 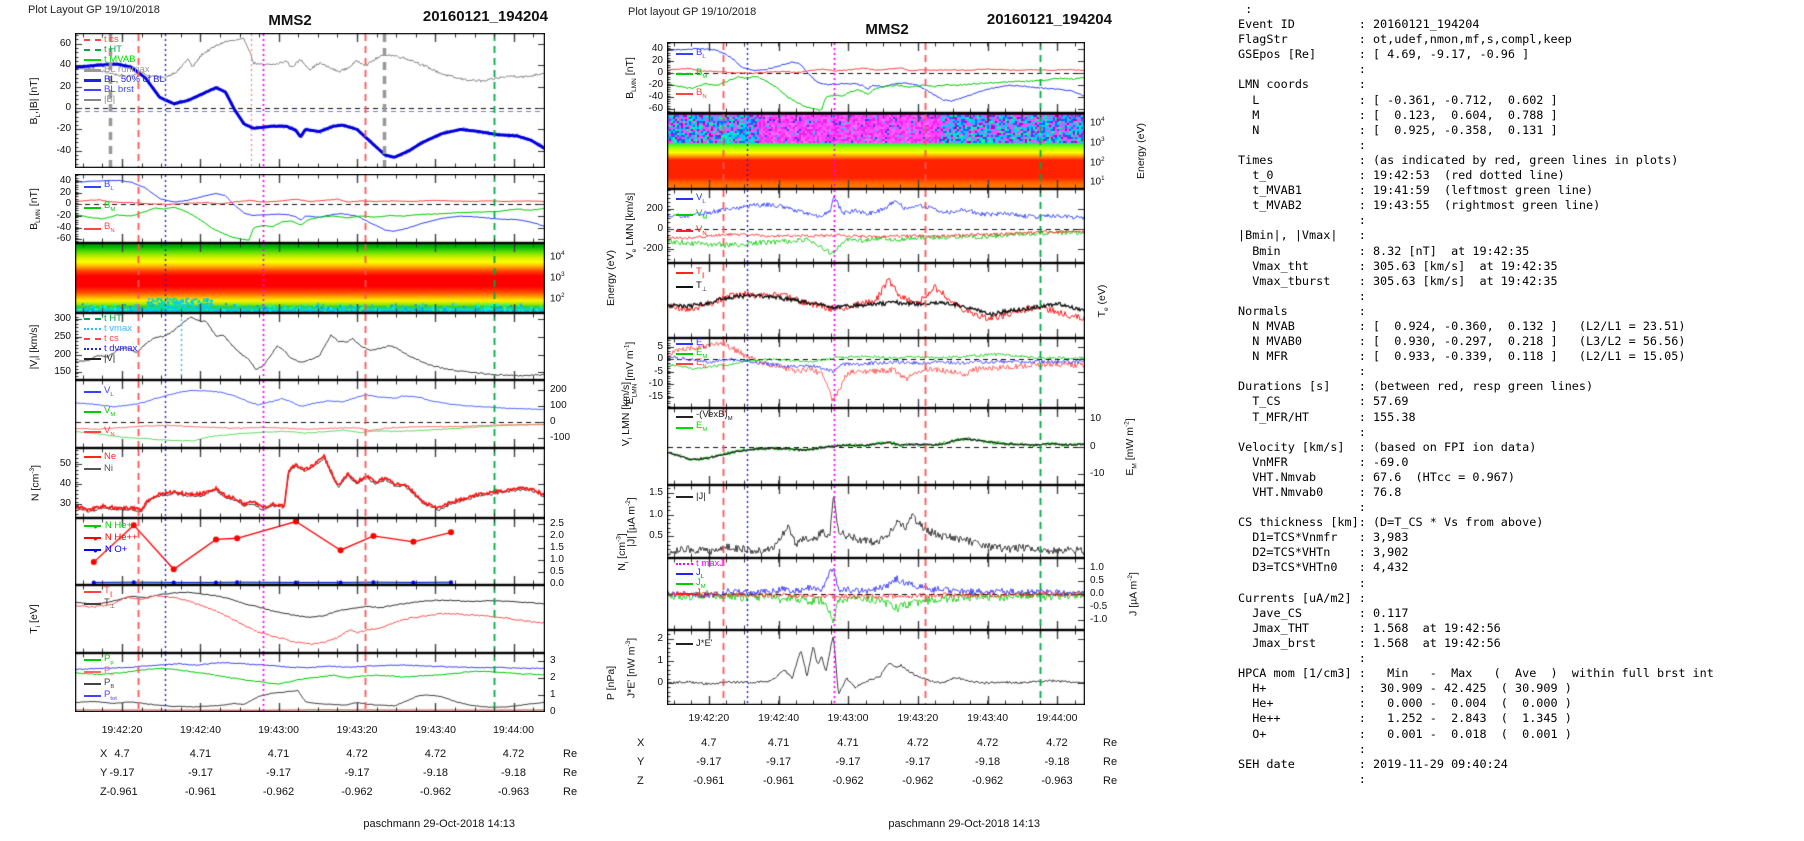 I want to click on info-line: Currents [uA/m2] :, so click(x=1302, y=597).